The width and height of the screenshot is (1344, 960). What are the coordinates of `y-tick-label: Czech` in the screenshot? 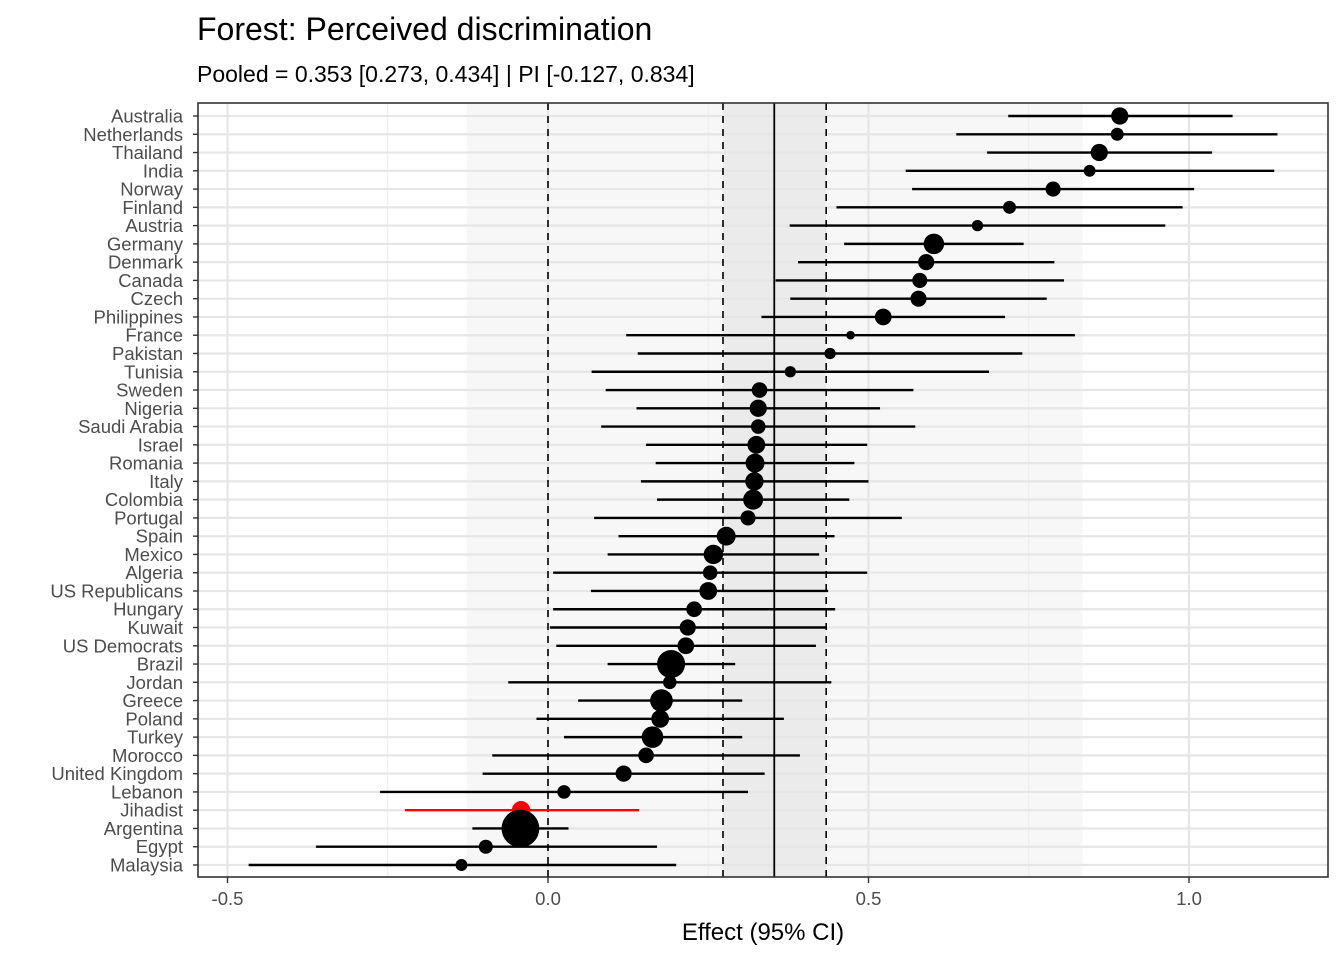 It's located at (157, 298).